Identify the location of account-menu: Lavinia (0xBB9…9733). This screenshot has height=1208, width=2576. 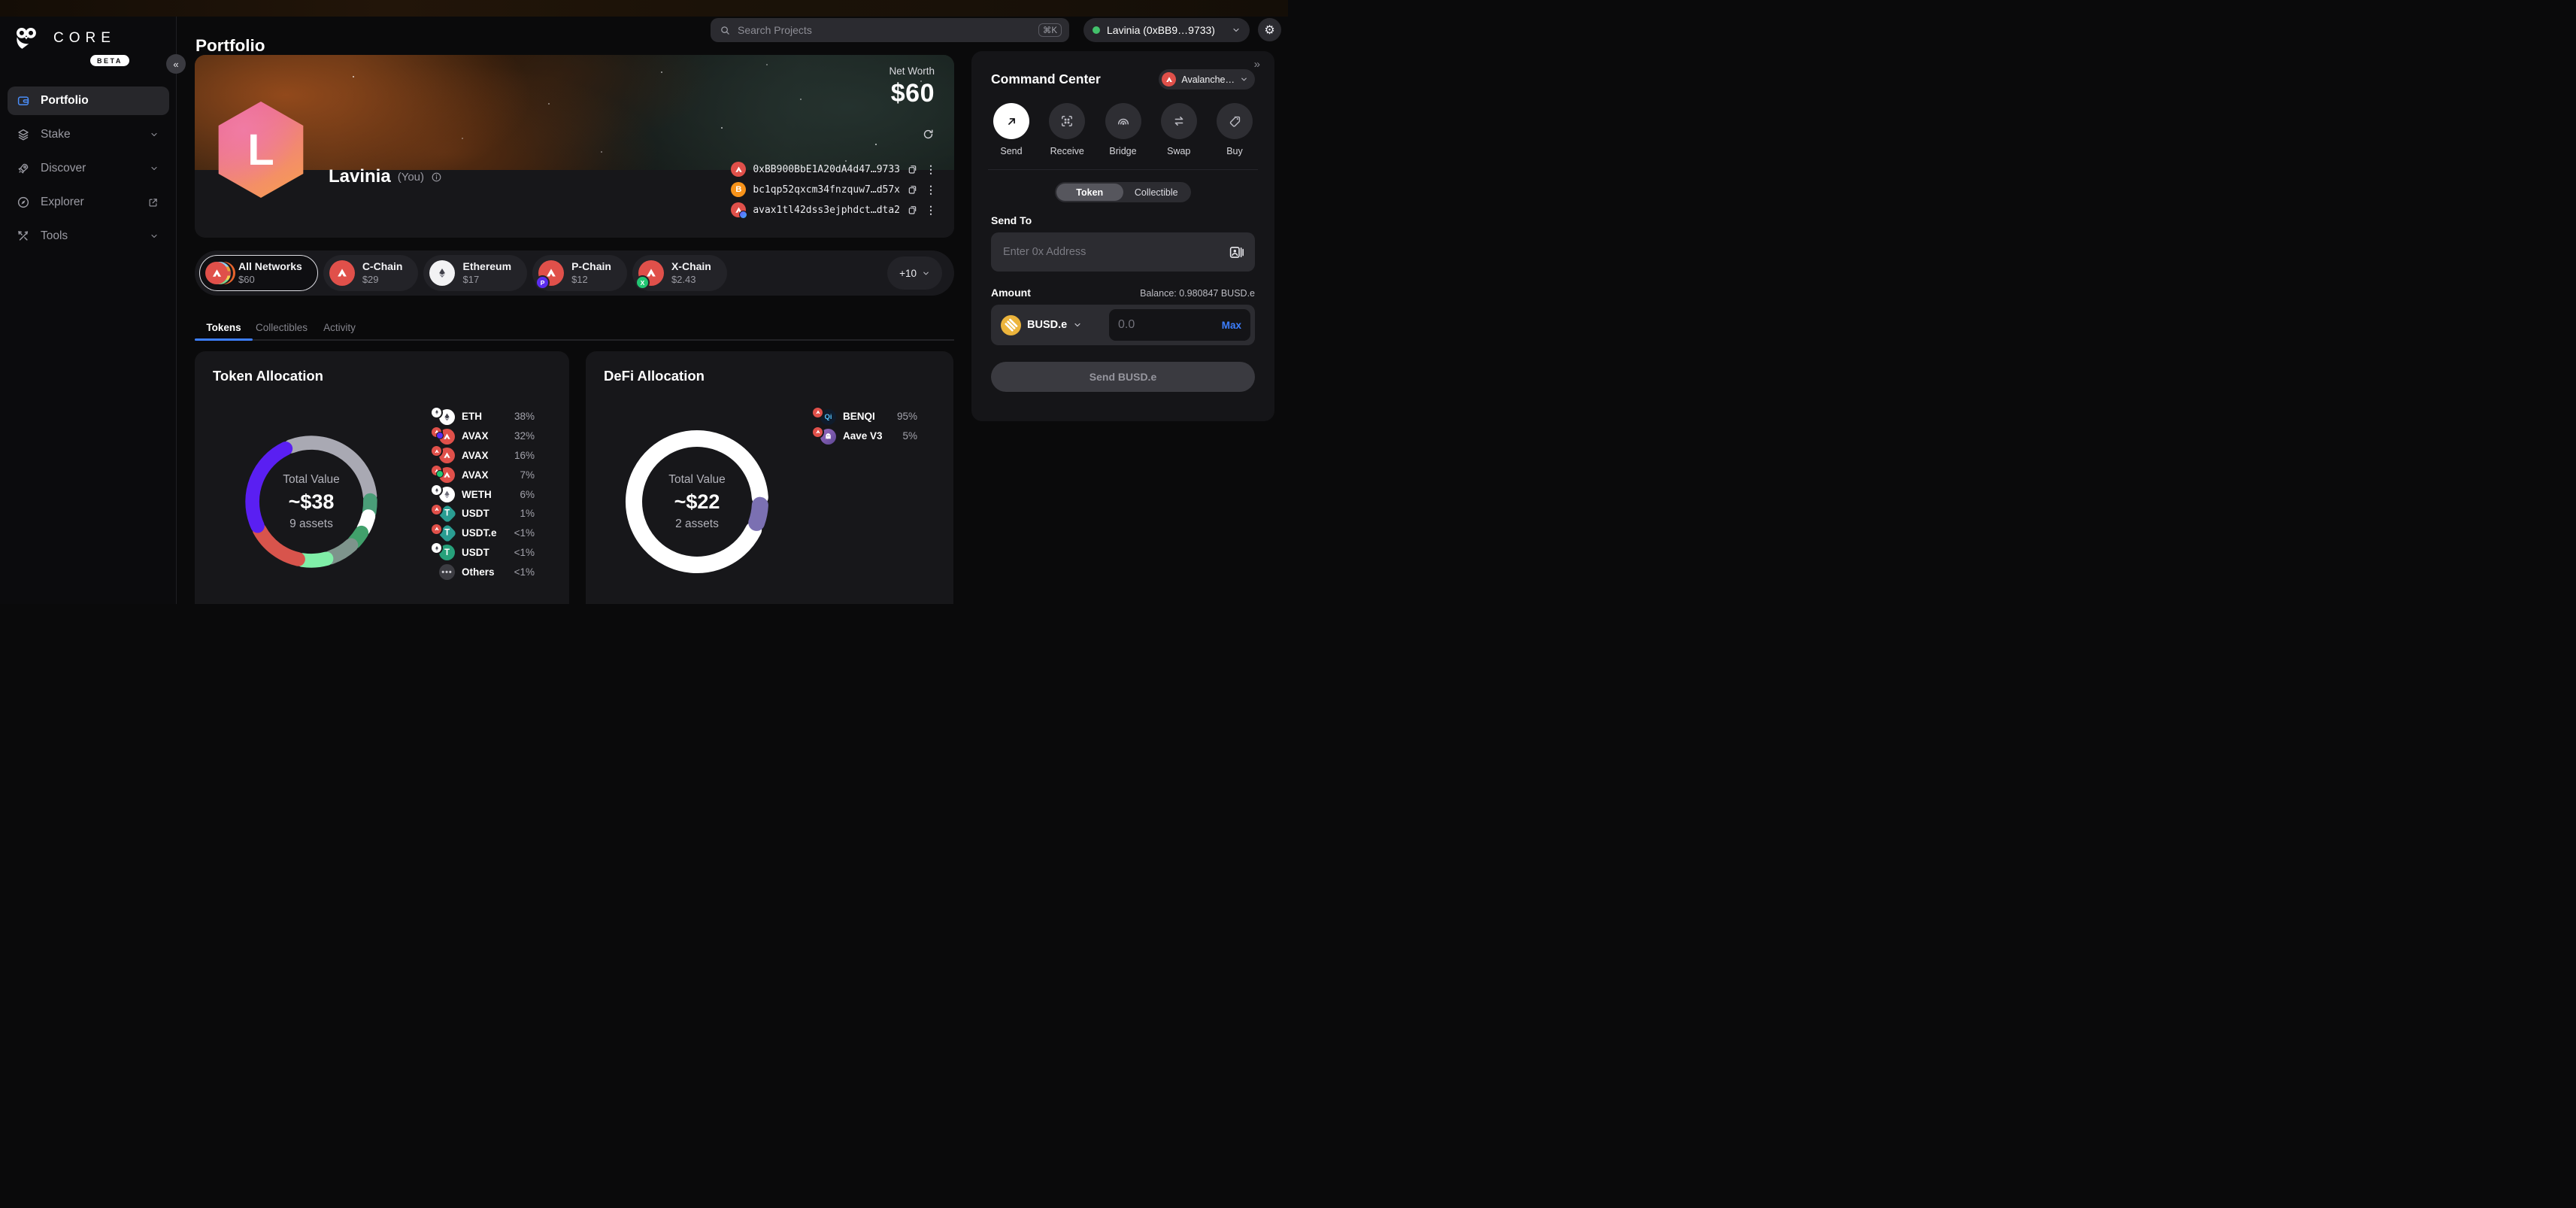
(1166, 30).